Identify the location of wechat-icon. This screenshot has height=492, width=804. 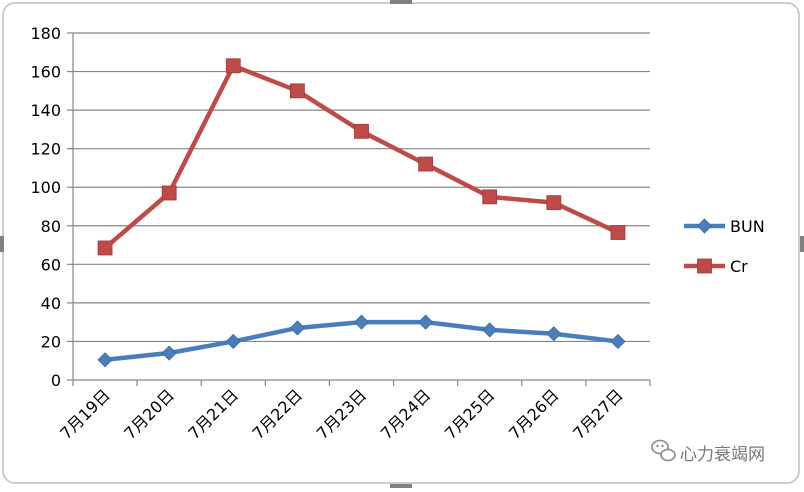
(663, 450).